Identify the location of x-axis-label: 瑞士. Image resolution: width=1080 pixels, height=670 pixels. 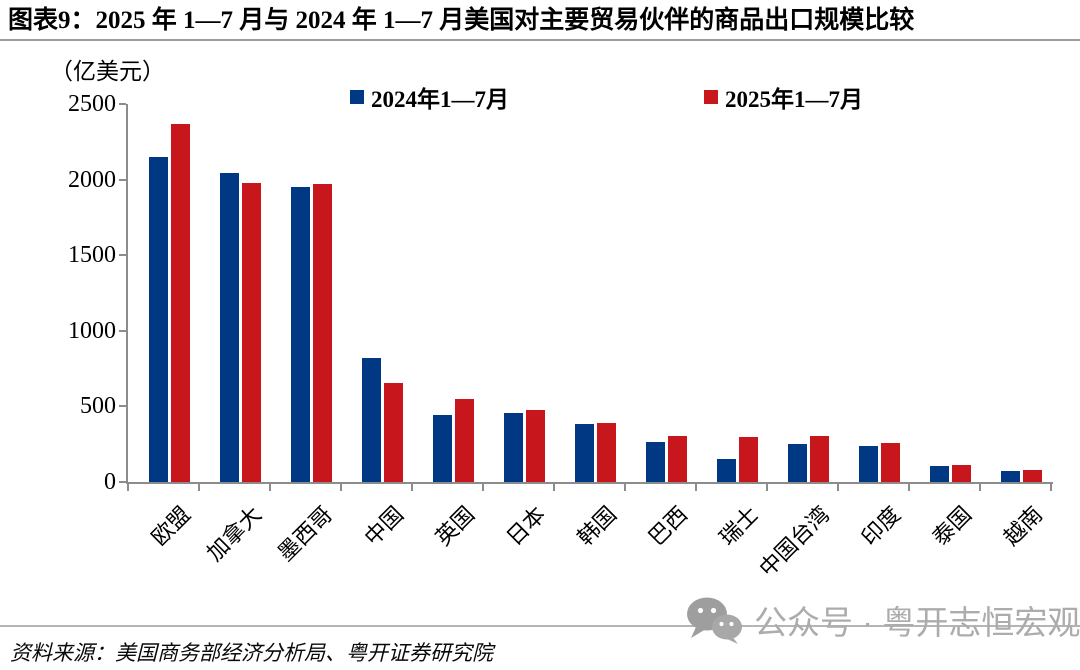
(739, 526).